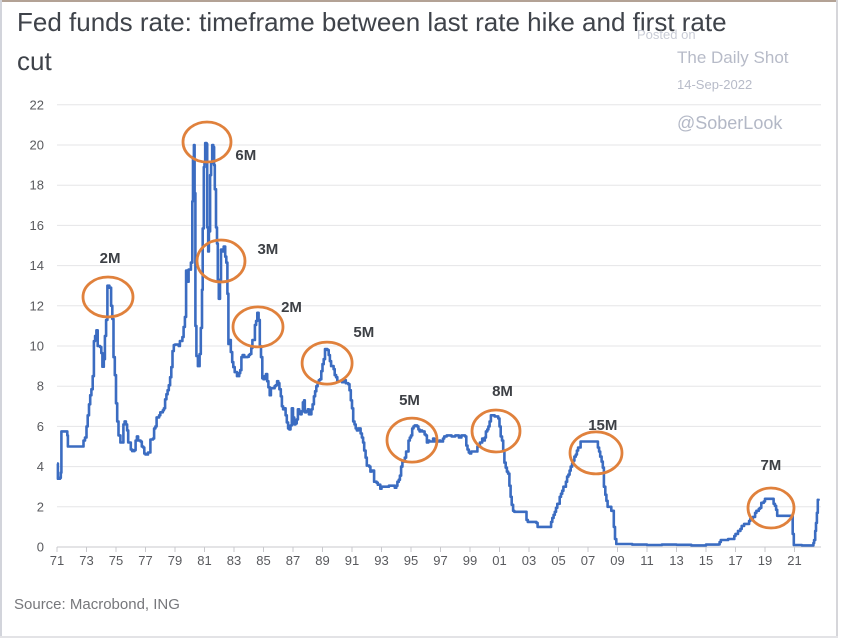  Describe the element at coordinates (37, 145) in the screenshot. I see `y-tick-label: 20` at that location.